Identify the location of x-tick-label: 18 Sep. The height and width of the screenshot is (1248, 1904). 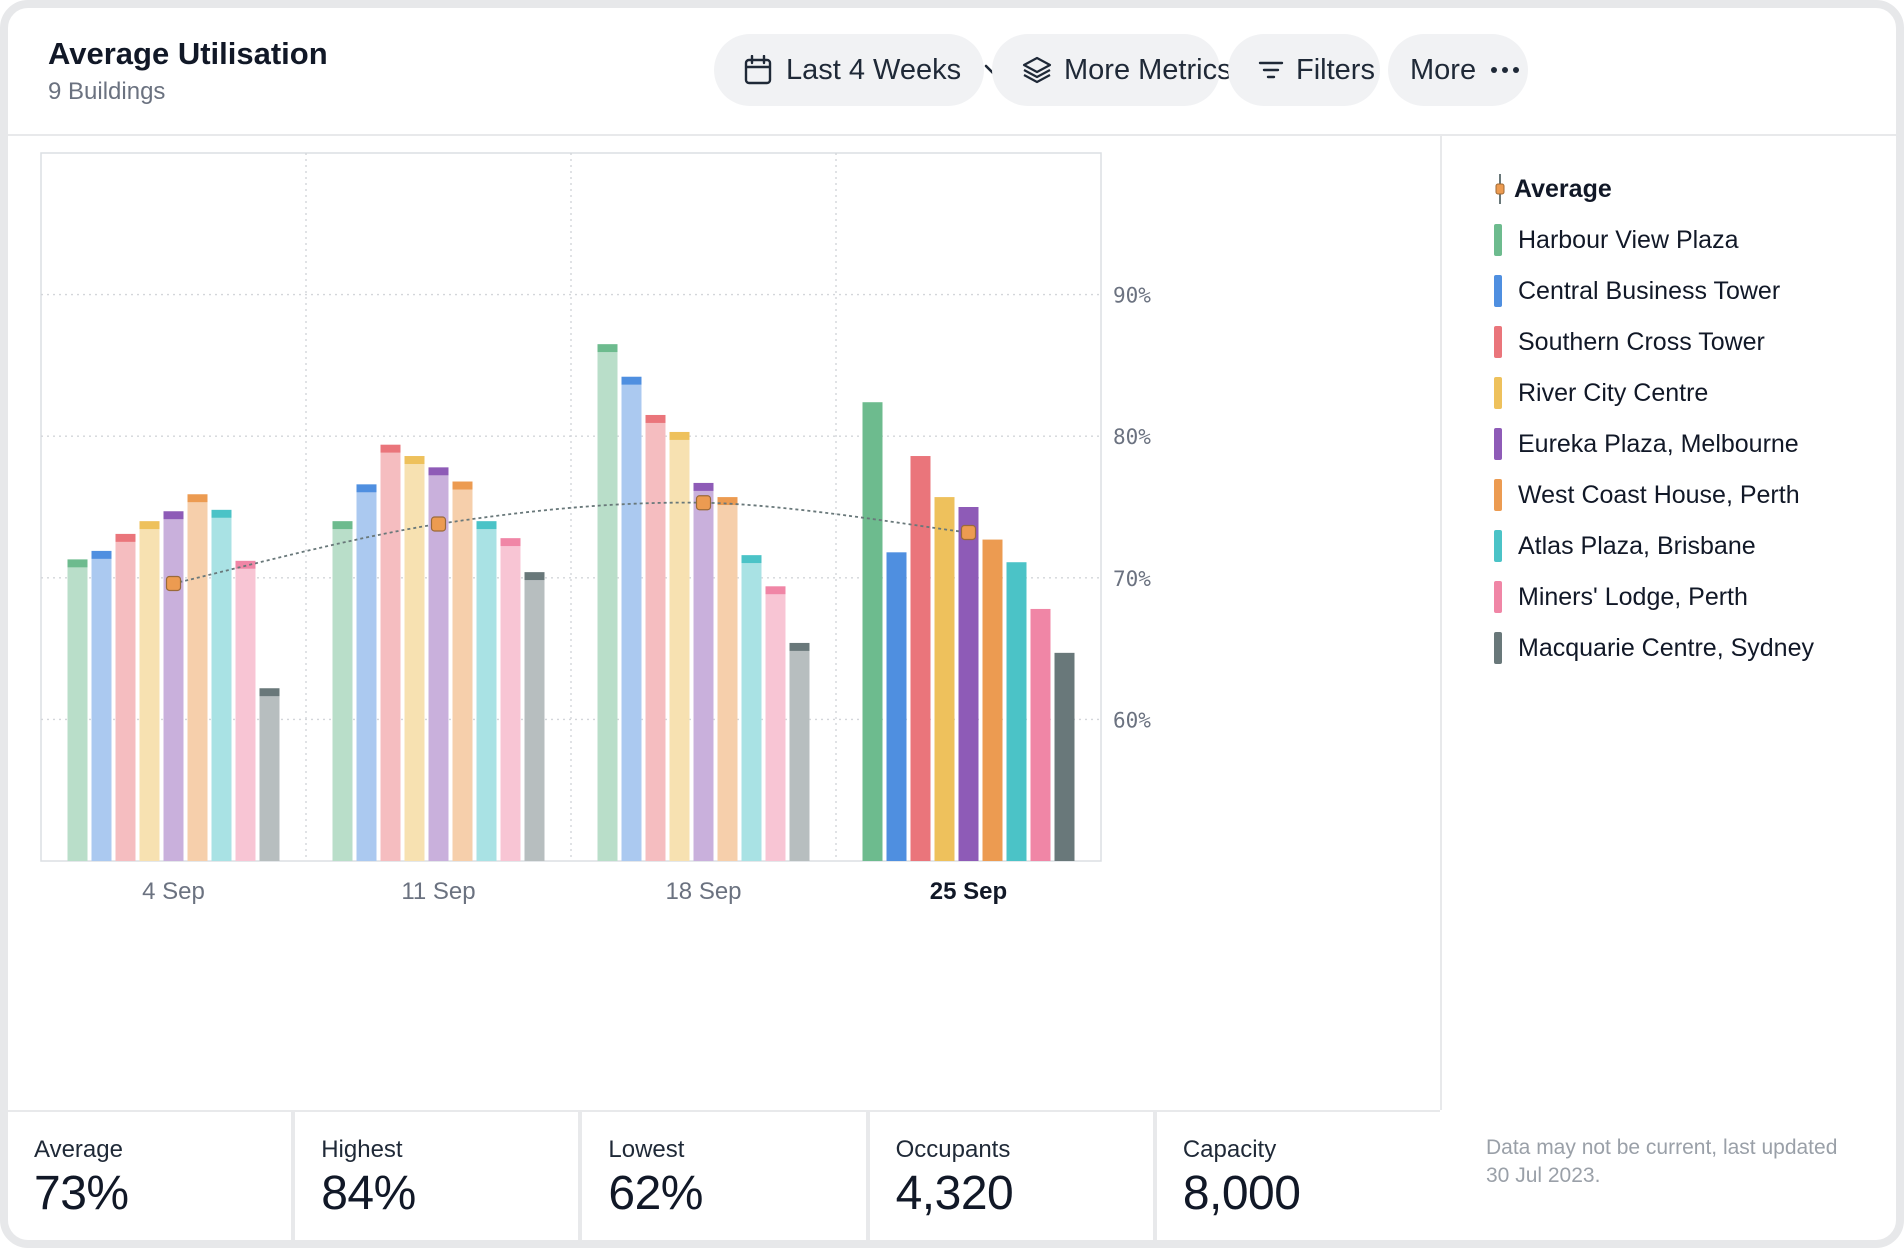
(703, 891).